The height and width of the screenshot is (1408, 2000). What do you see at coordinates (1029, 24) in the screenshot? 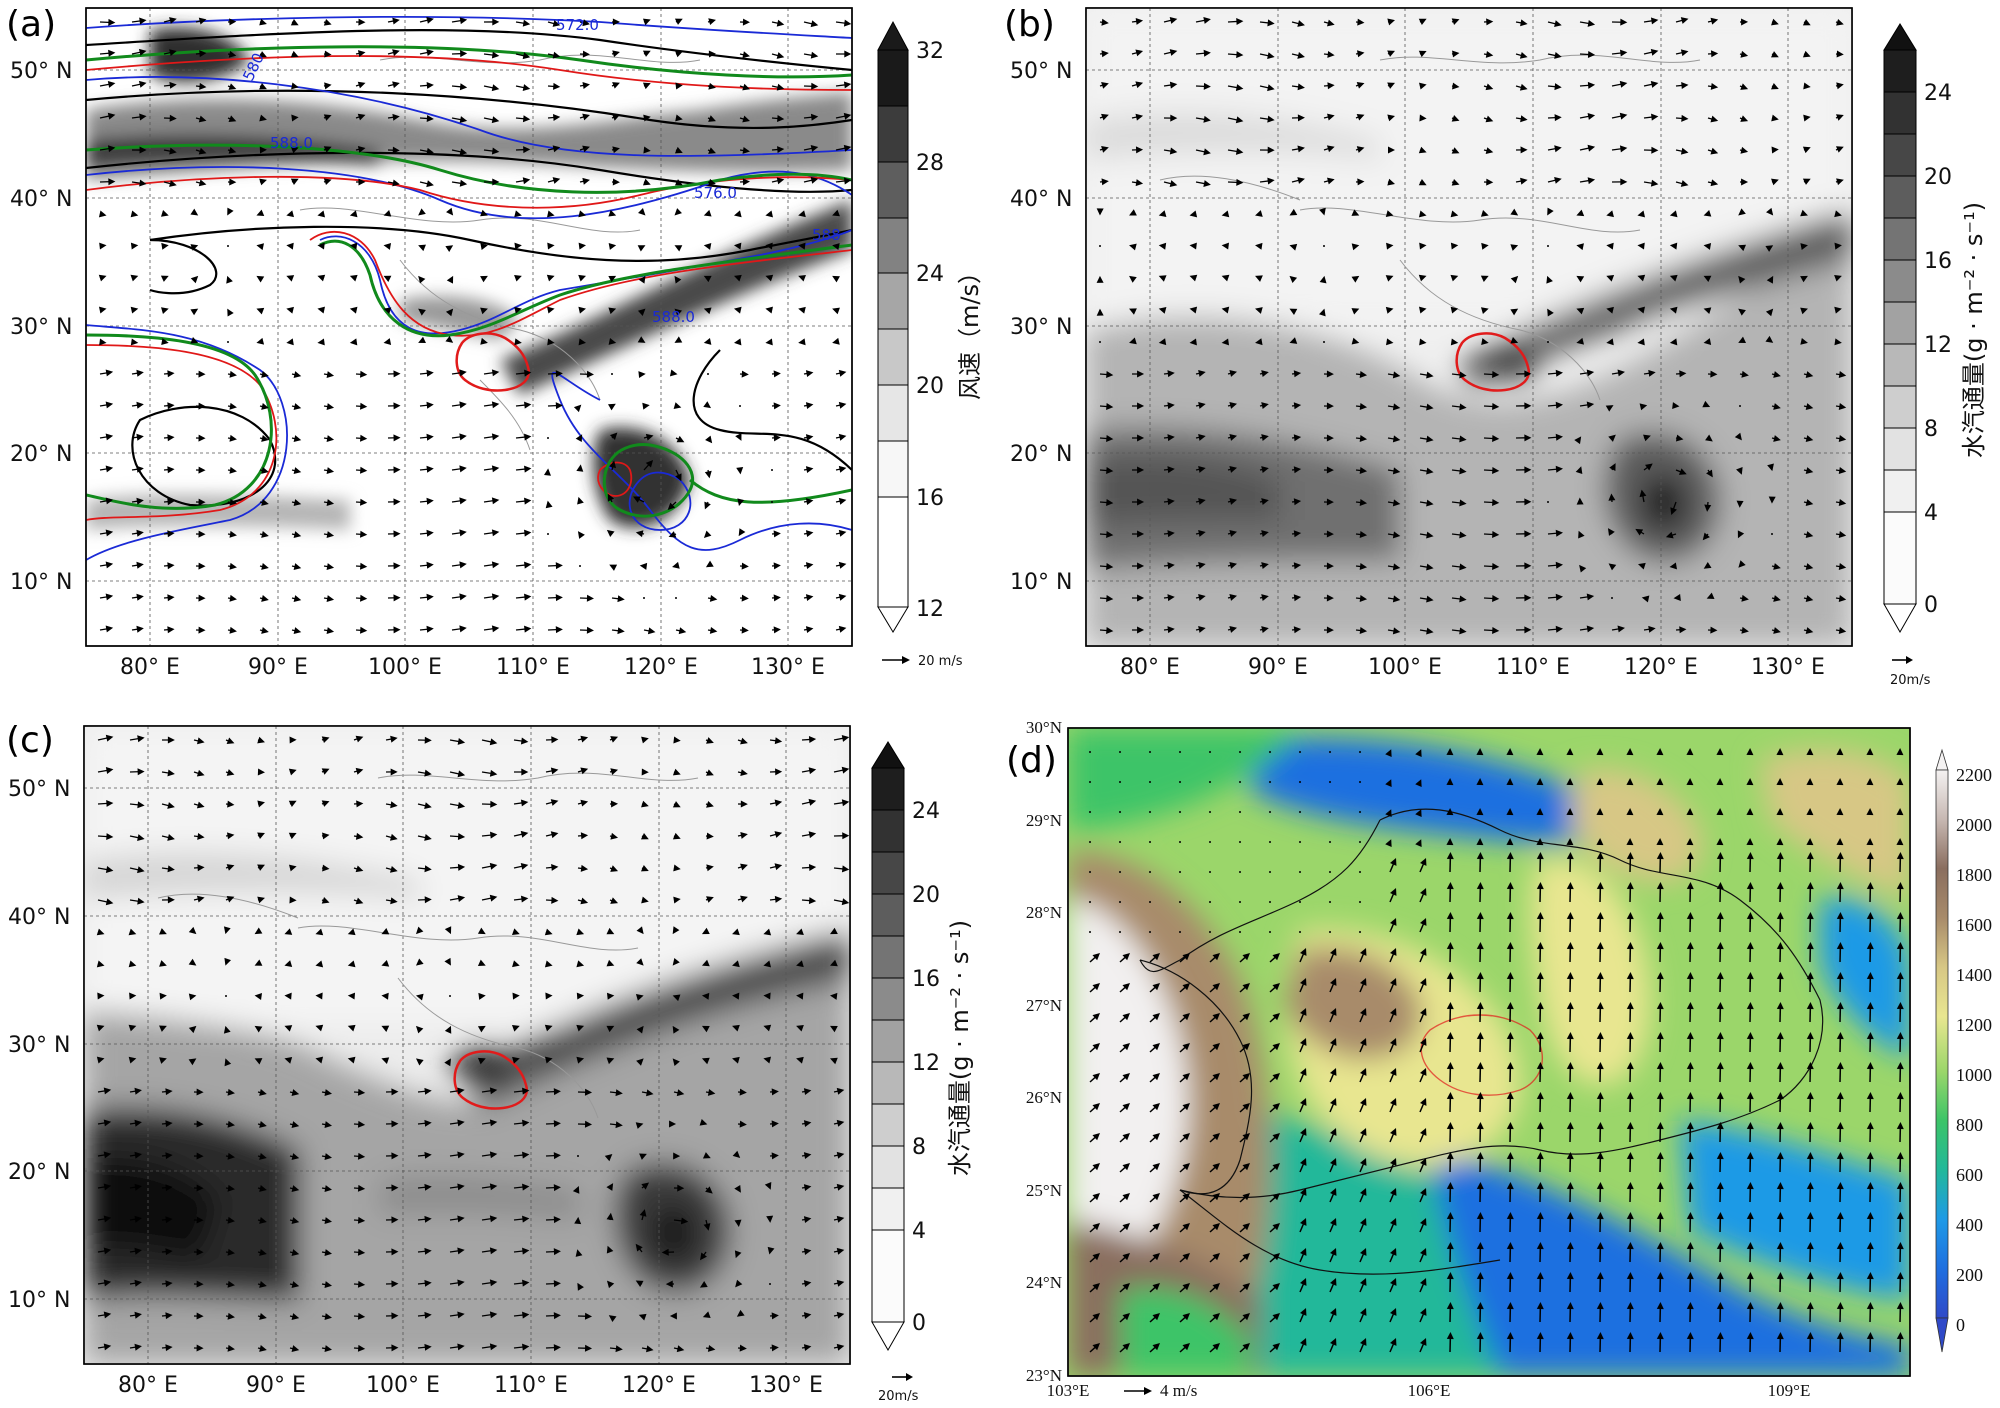
I see `panel-b-letter: (b)` at bounding box center [1029, 24].